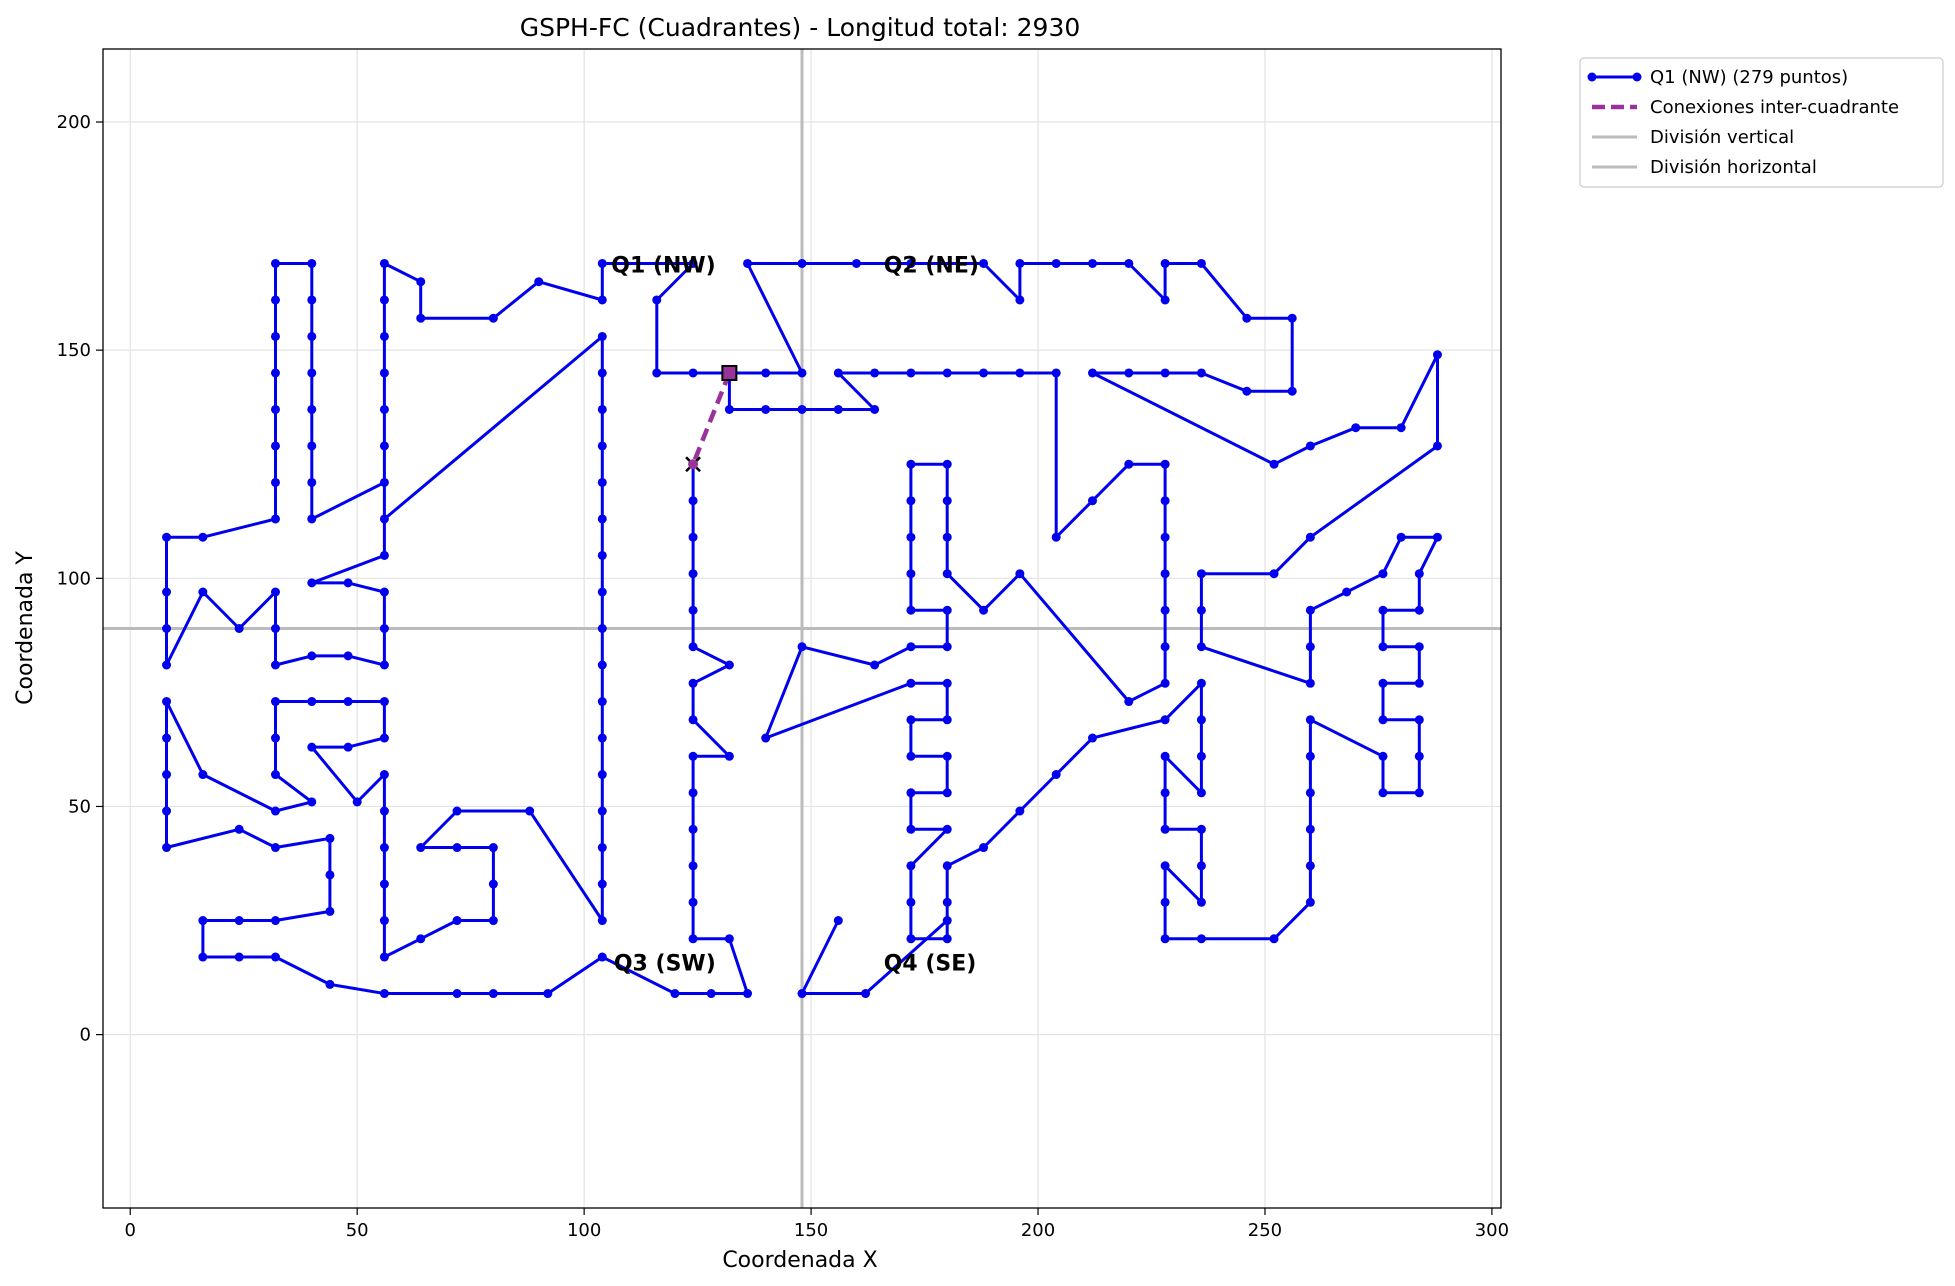 This screenshot has width=1955, height=1286. Describe the element at coordinates (1749, 77) in the screenshot. I see `legend-entry-0: Q1 (NW) (279 puntos)` at that location.